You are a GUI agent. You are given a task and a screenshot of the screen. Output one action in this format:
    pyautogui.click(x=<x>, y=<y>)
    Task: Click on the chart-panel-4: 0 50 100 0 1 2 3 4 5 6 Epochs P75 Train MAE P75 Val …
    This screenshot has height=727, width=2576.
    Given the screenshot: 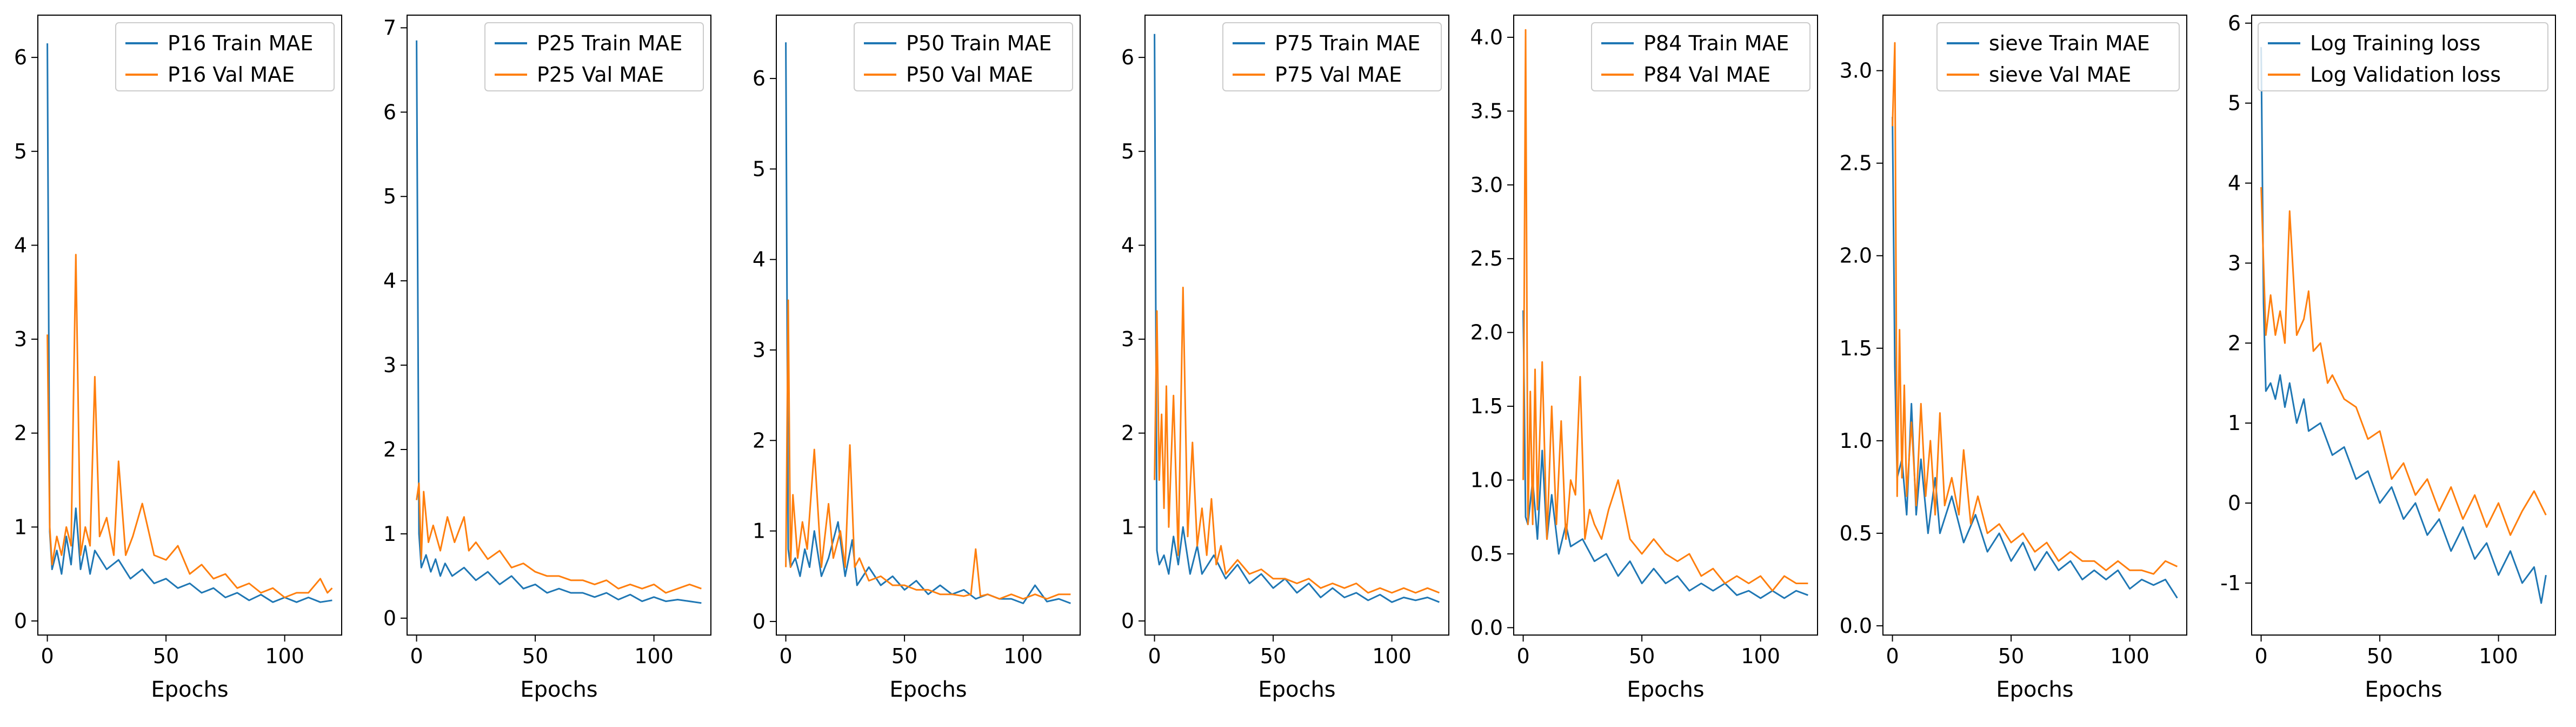 What is the action you would take?
    pyautogui.click(x=1285, y=358)
    